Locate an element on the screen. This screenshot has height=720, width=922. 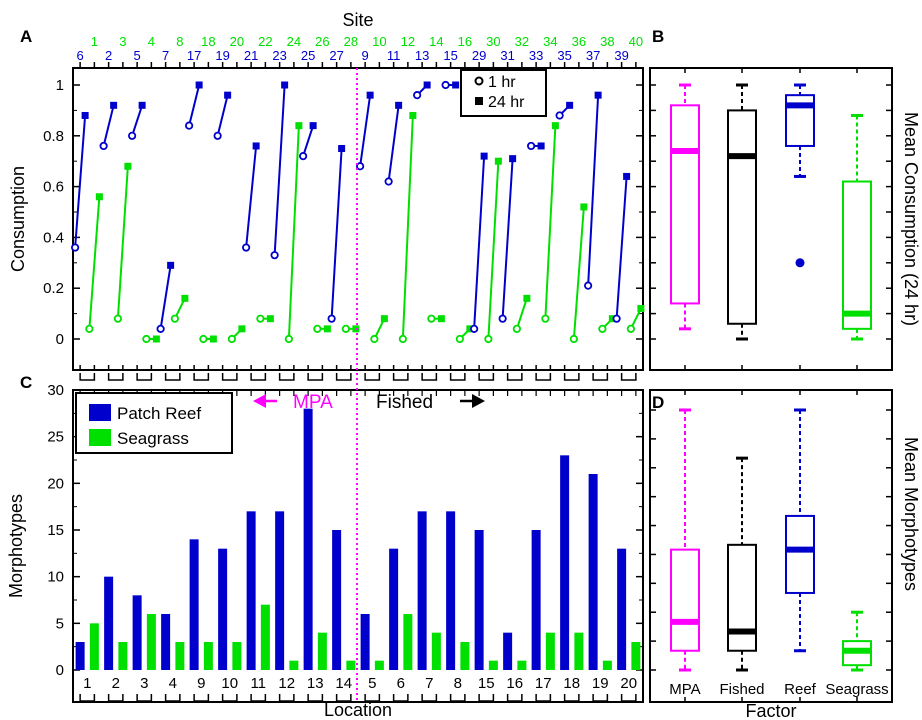
panel-d-iqr-box-reef is located at coordinates (800, 554).